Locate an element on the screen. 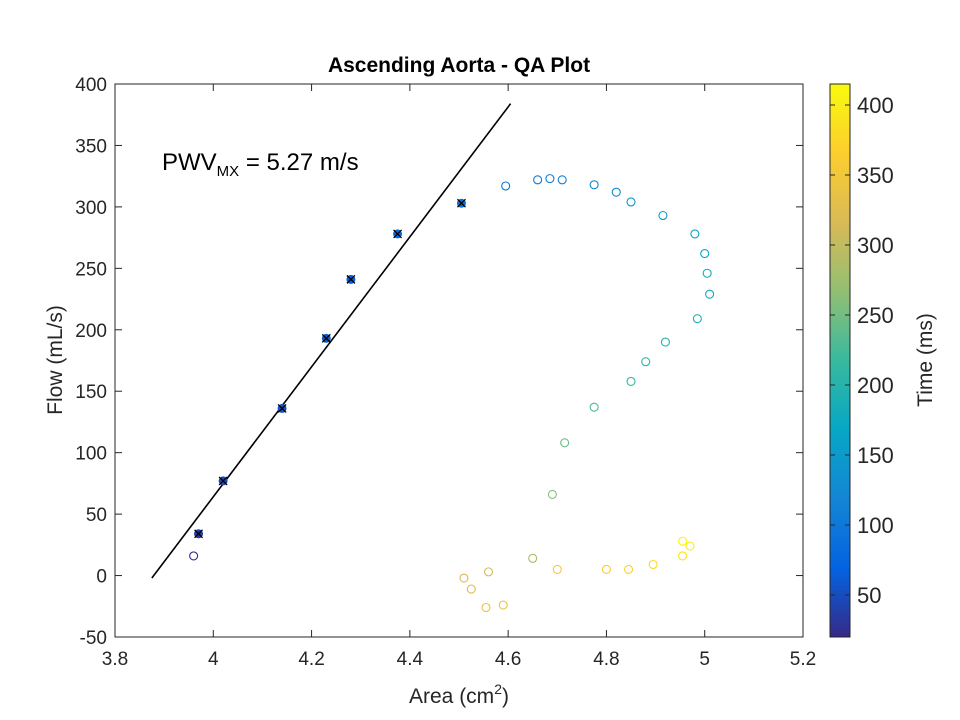  colorbar-title: Time (ms) is located at coordinates (925, 360).